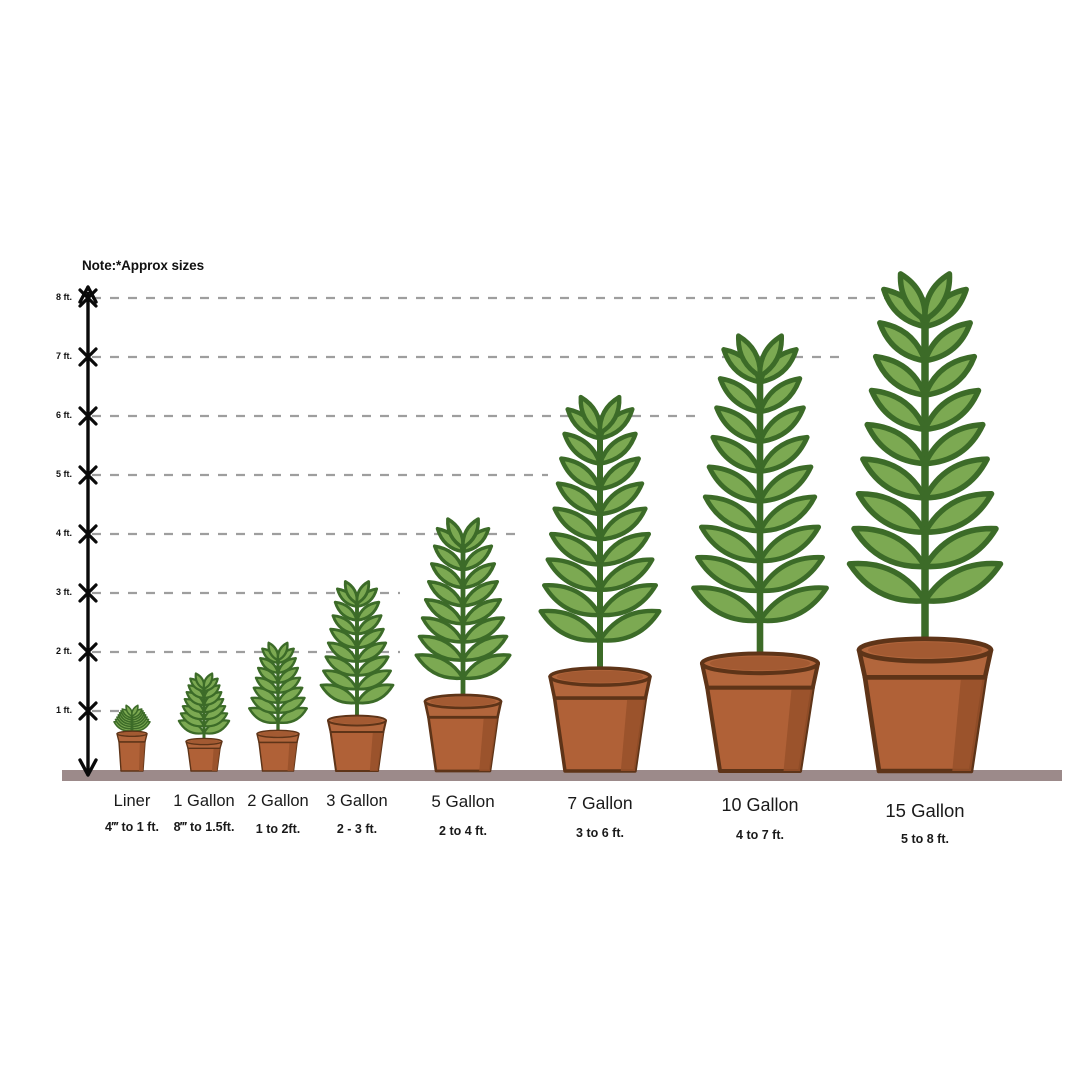 This screenshot has width=1080, height=1080. Describe the element at coordinates (88, 767) in the screenshot. I see `axis-arrowhead-down` at that location.